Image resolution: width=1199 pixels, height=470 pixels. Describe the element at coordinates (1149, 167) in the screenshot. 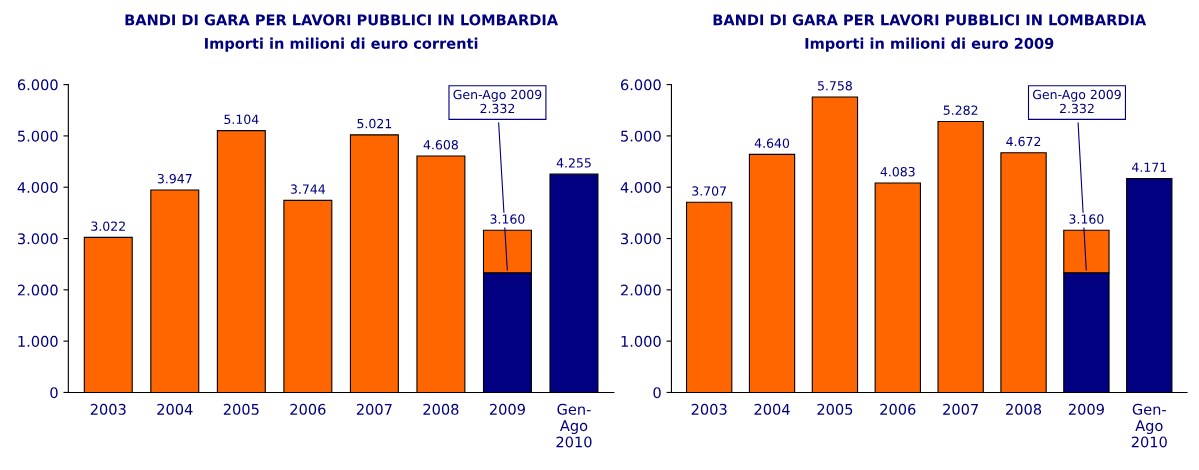

I see `total-label: 4.171` at that location.